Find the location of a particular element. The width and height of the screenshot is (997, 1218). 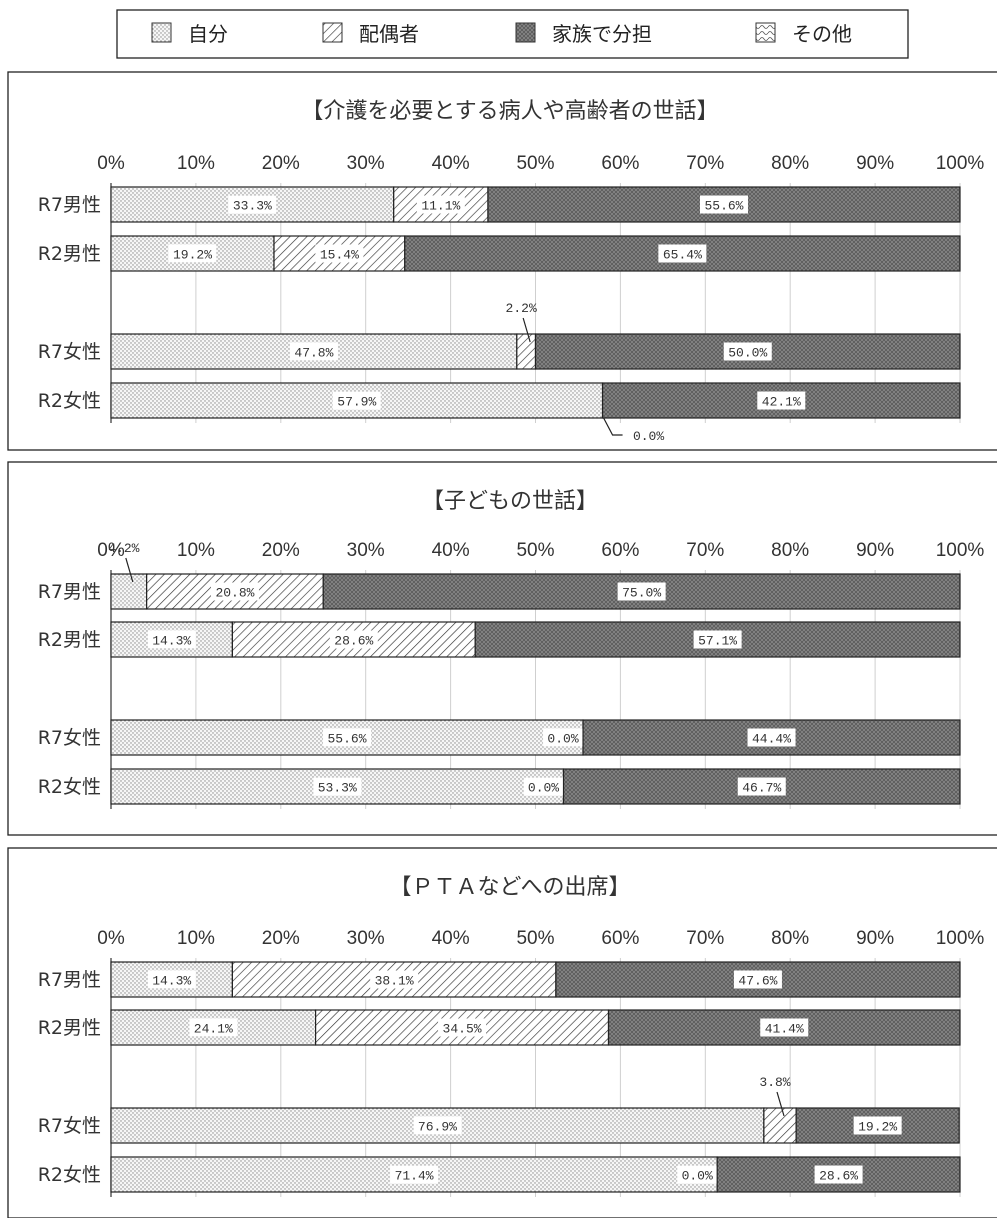

data-label: 4.2% is located at coordinates (123, 548).